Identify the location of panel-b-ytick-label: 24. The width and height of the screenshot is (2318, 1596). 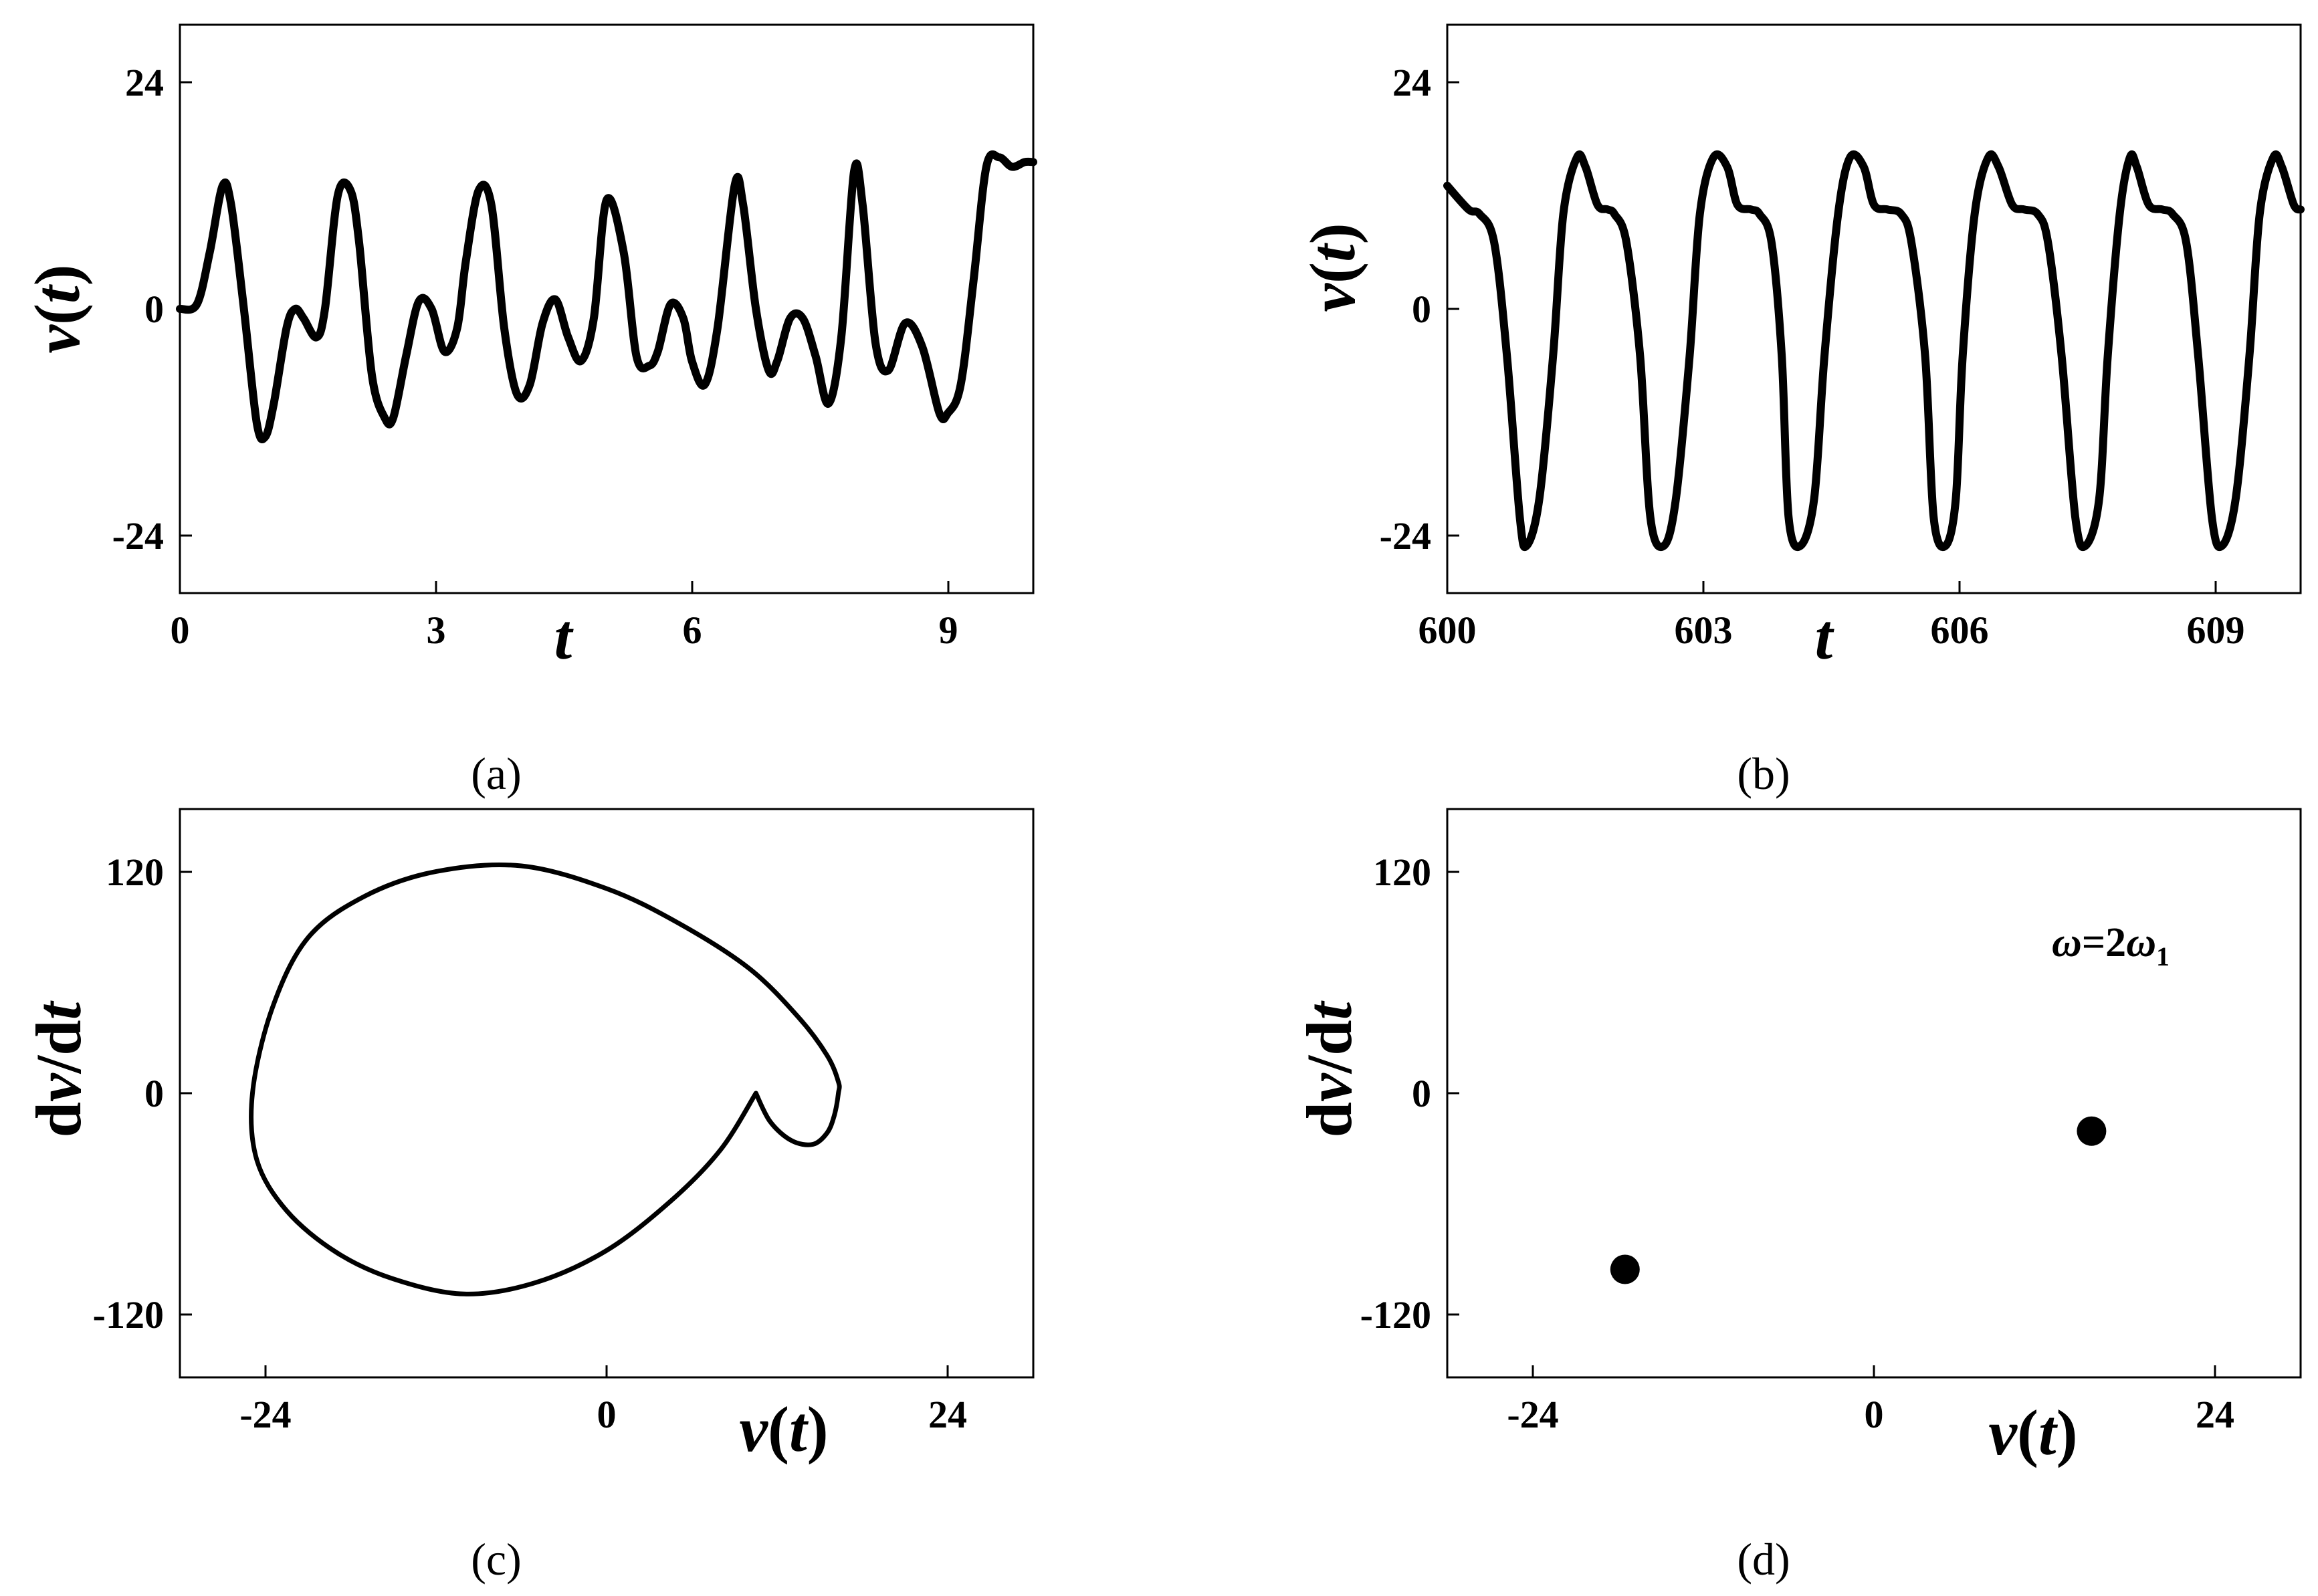
(1411, 82).